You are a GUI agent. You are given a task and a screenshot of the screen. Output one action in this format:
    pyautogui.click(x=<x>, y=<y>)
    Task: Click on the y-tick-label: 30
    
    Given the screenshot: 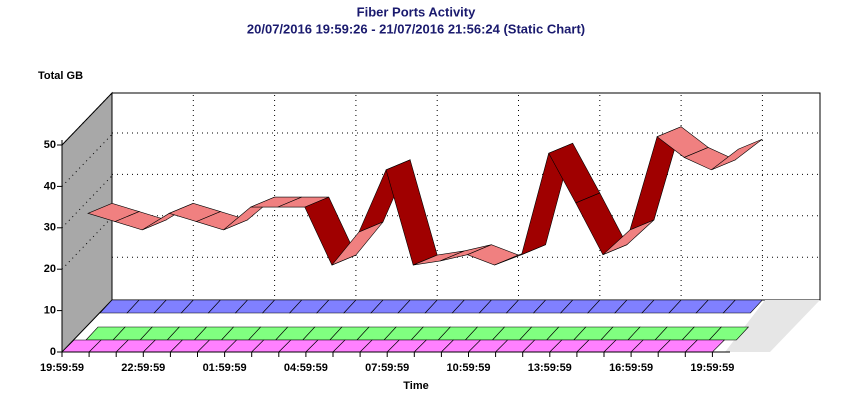 What is the action you would take?
    pyautogui.click(x=50, y=228)
    